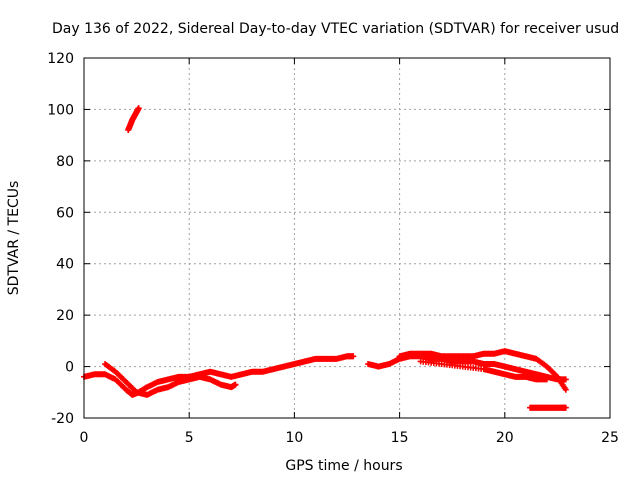 This screenshot has width=640, height=480. Describe the element at coordinates (69, 368) in the screenshot. I see `y-tick-label: 0` at that location.